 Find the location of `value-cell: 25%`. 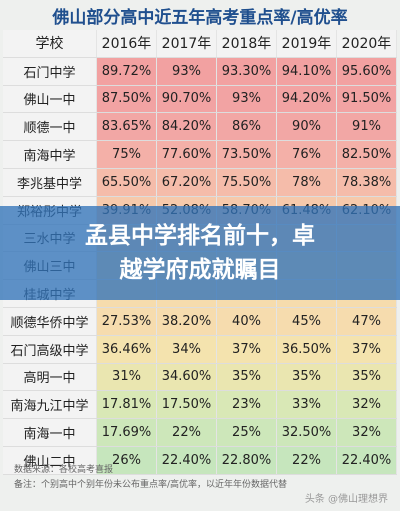

value-cell: 25% is located at coordinates (247, 432).